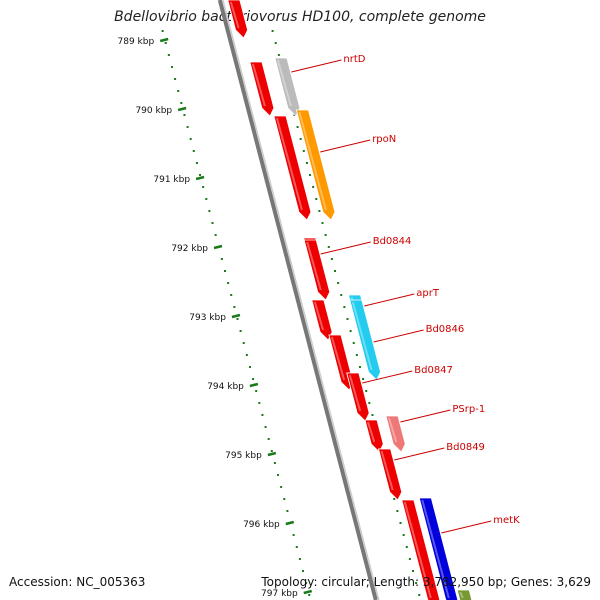 Image resolution: width=600 pixels, height=600 pixels. What do you see at coordinates (392, 241) in the screenshot?
I see `gene-label: Bd0844` at bounding box center [392, 241].